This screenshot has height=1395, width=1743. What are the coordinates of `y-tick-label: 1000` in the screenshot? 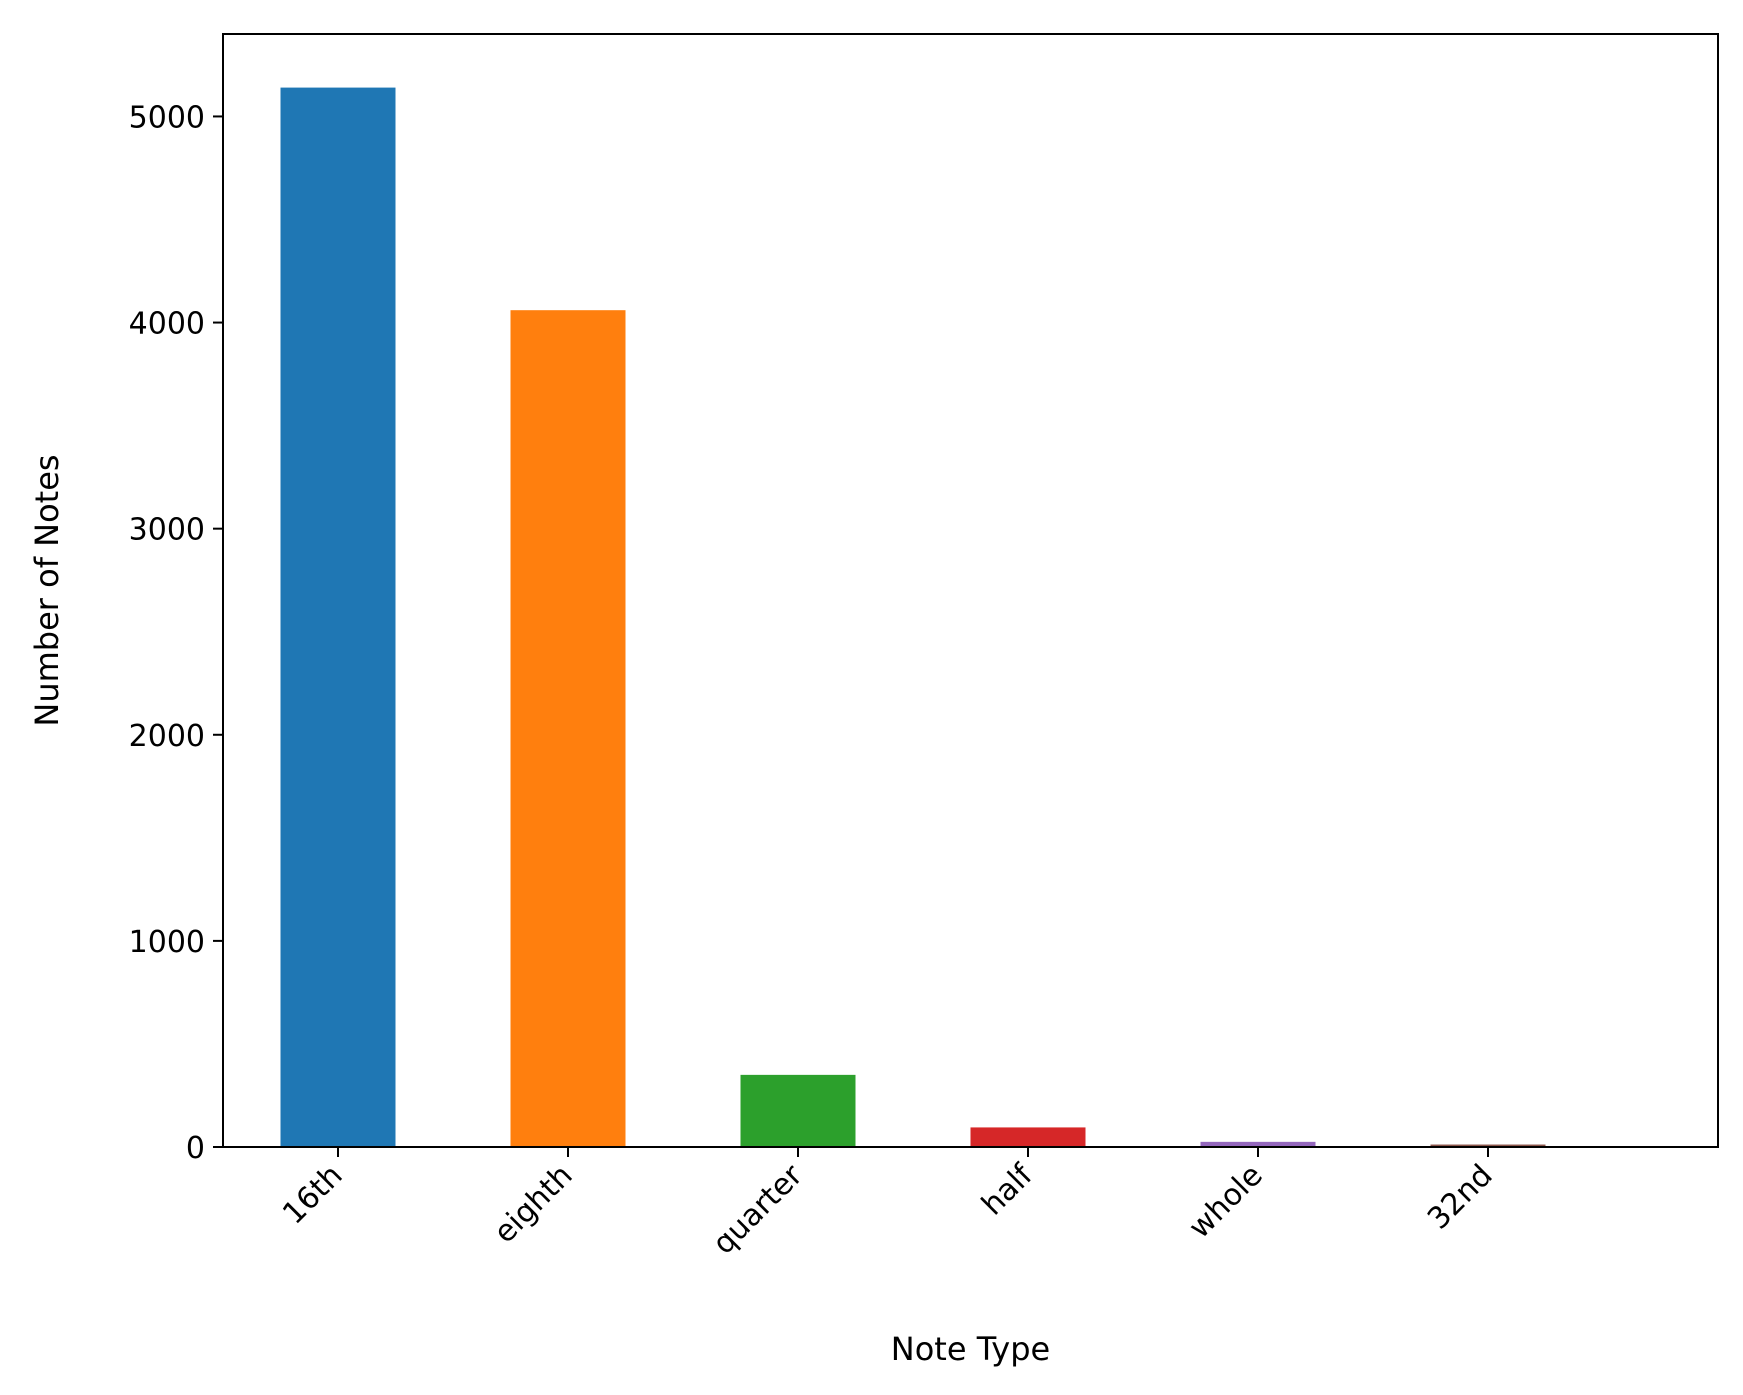 It's located at (167, 942).